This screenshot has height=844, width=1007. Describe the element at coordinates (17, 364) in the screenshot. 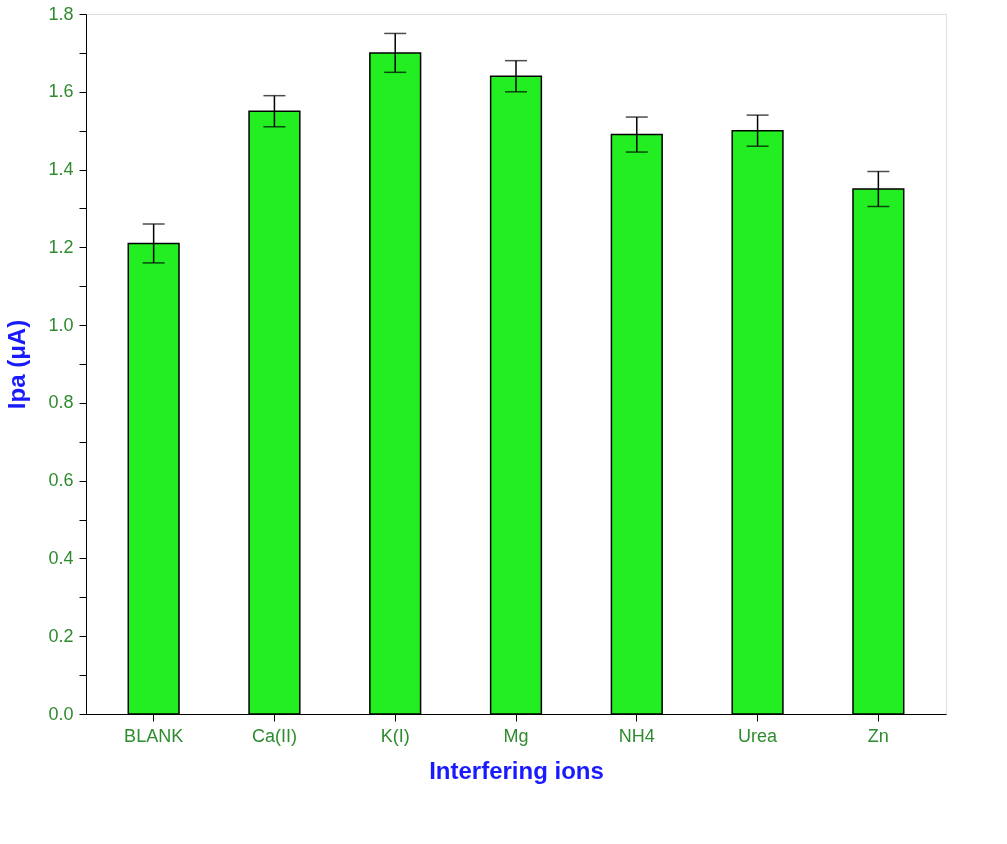

I see `y-axis-title: Ipa (μA)` at that location.